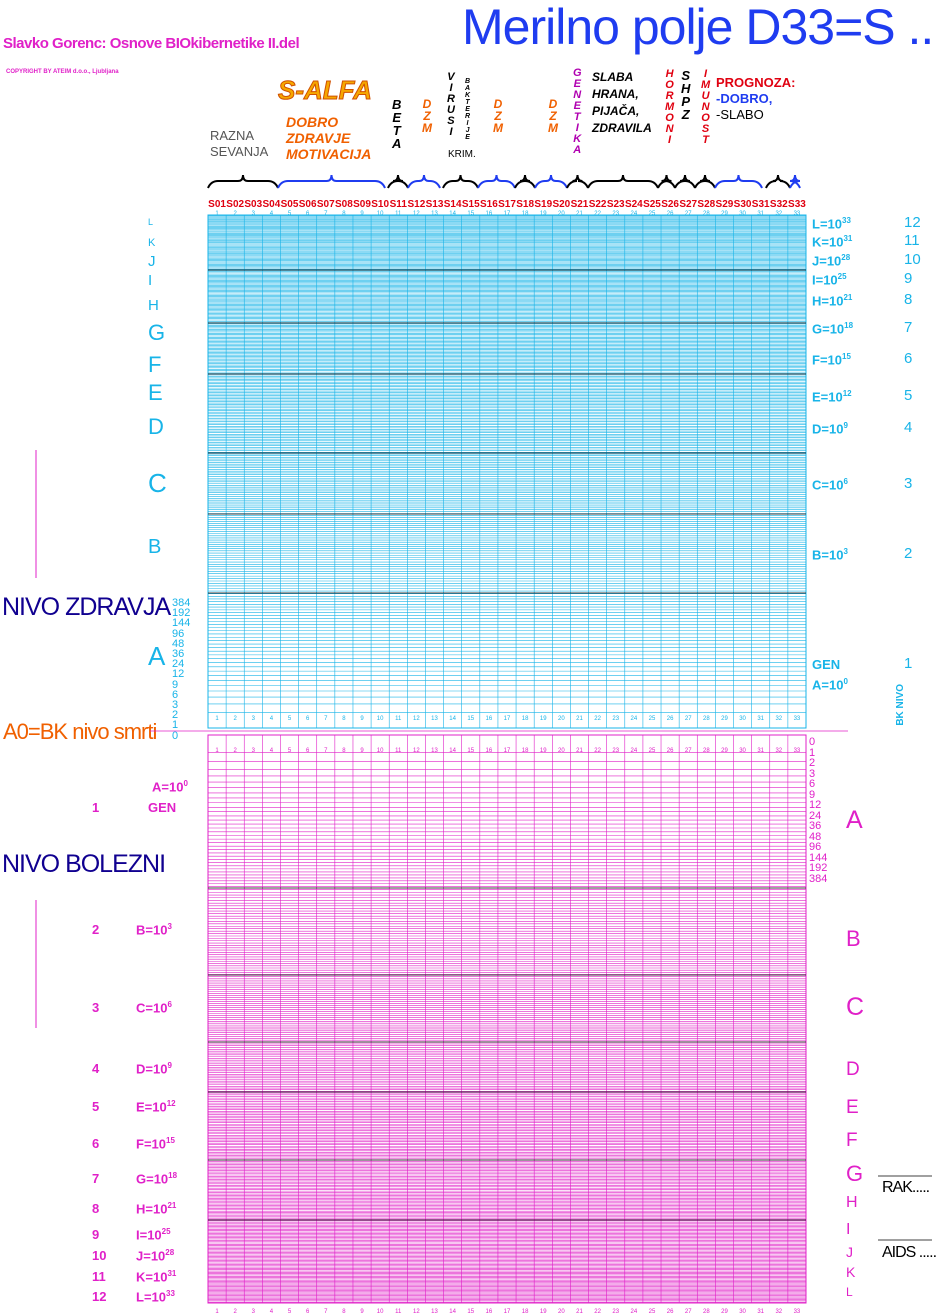 This screenshot has width=936, height=1316. I want to click on health-scale-value: 9, so click(175, 684).